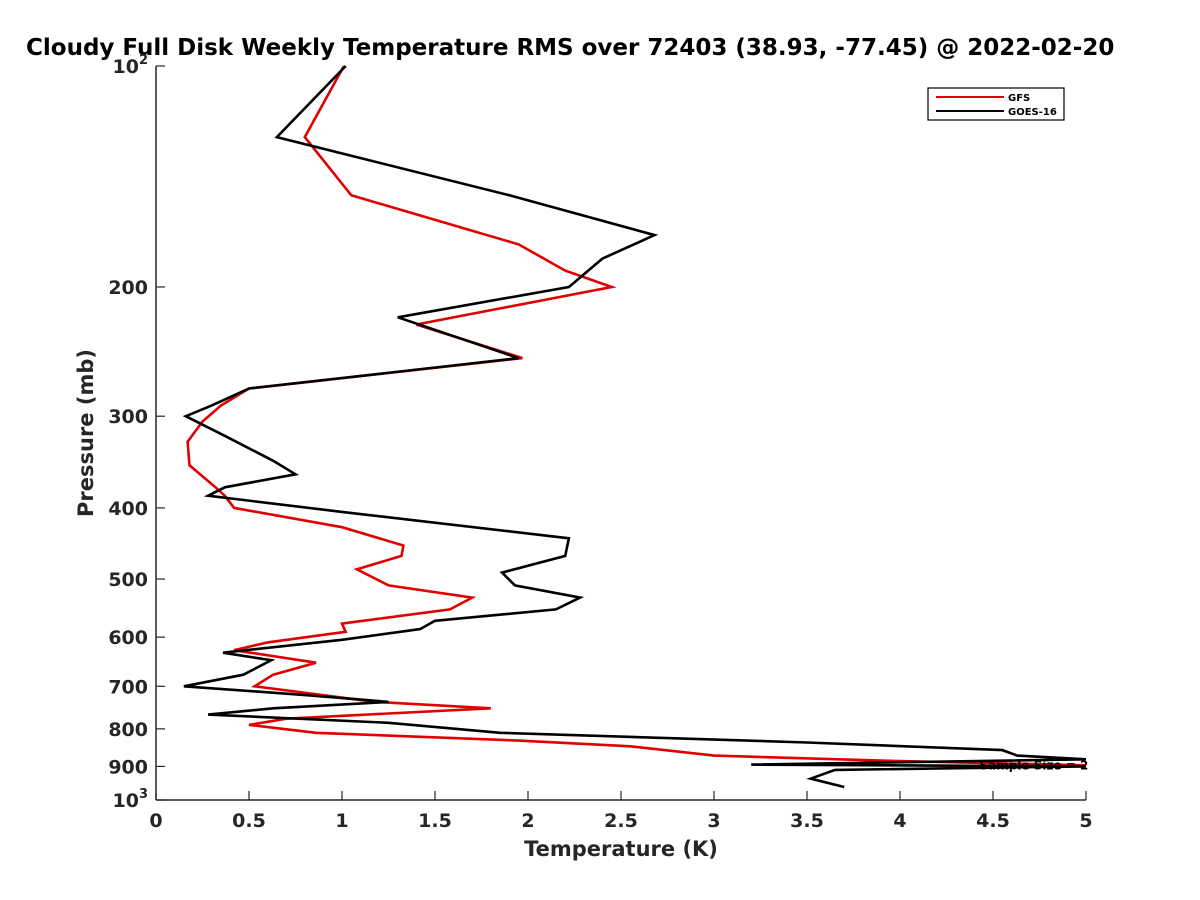 Image resolution: width=1200 pixels, height=900 pixels. What do you see at coordinates (155, 821) in the screenshot?
I see `x-tick-label: 0` at bounding box center [155, 821].